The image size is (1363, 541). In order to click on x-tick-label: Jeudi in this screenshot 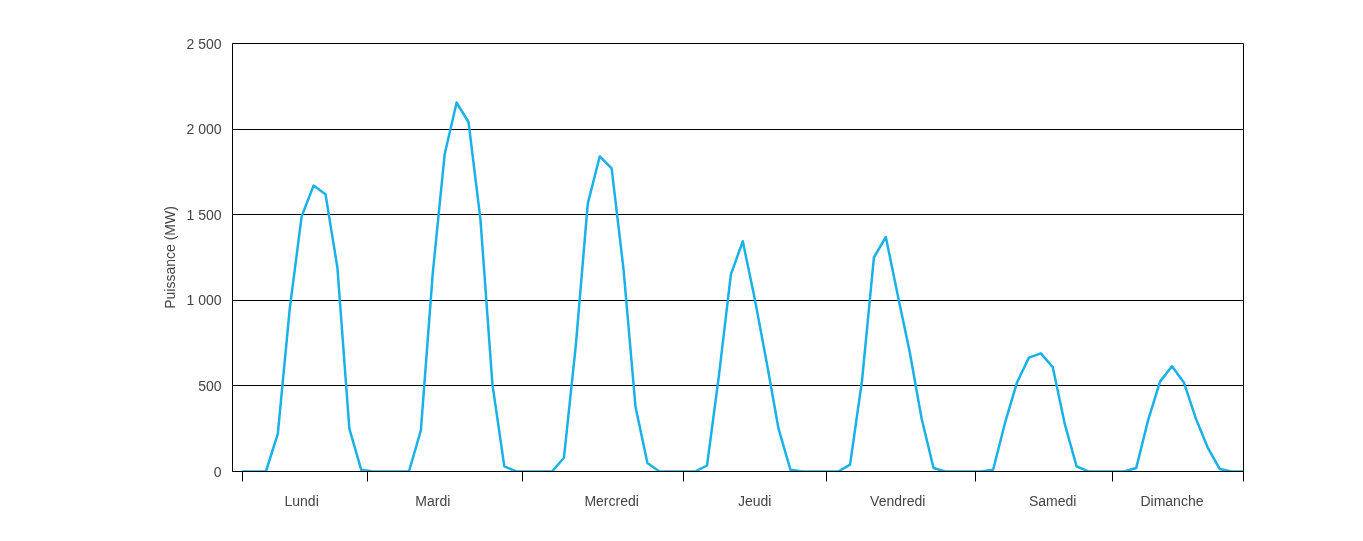, I will do `click(754, 500)`.